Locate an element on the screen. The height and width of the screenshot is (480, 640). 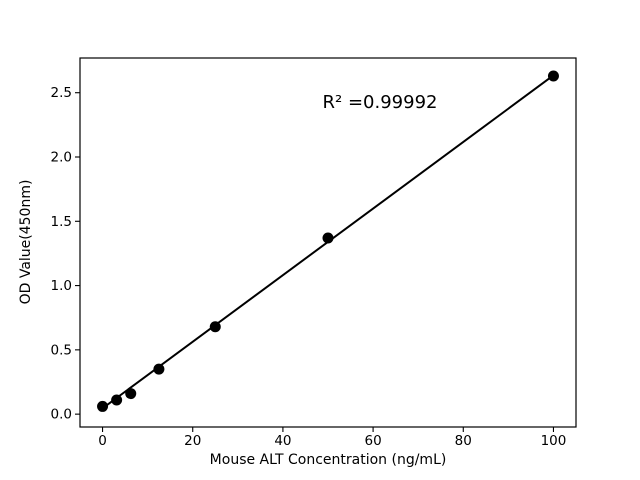
y-tick-label: 2.5 is located at coordinates (61, 93).